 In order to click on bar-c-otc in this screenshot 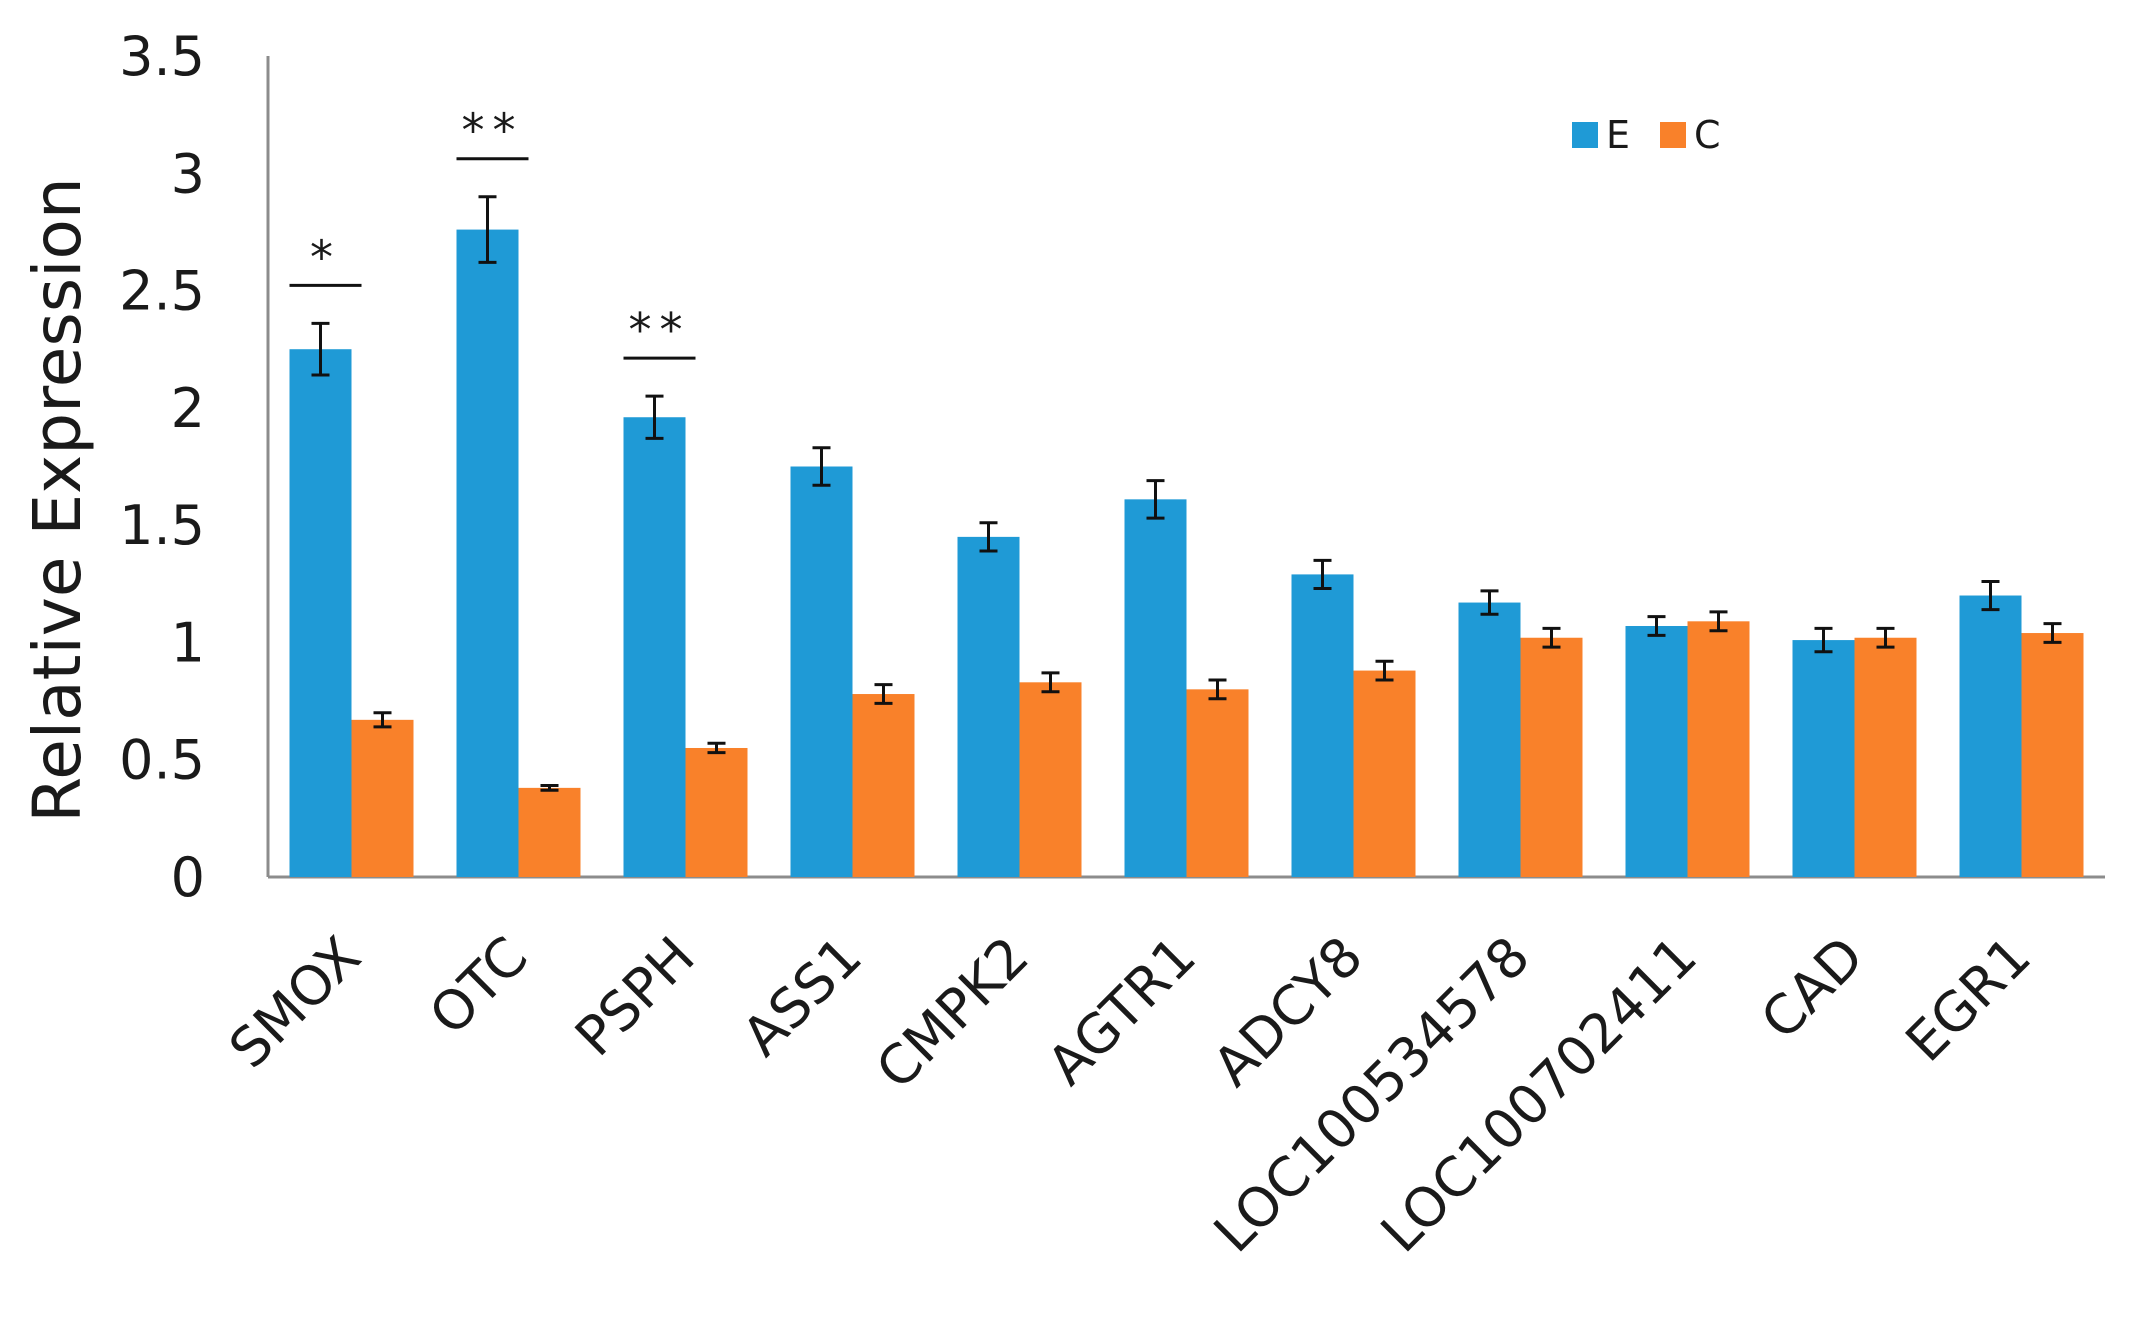, I will do `click(549, 832)`.